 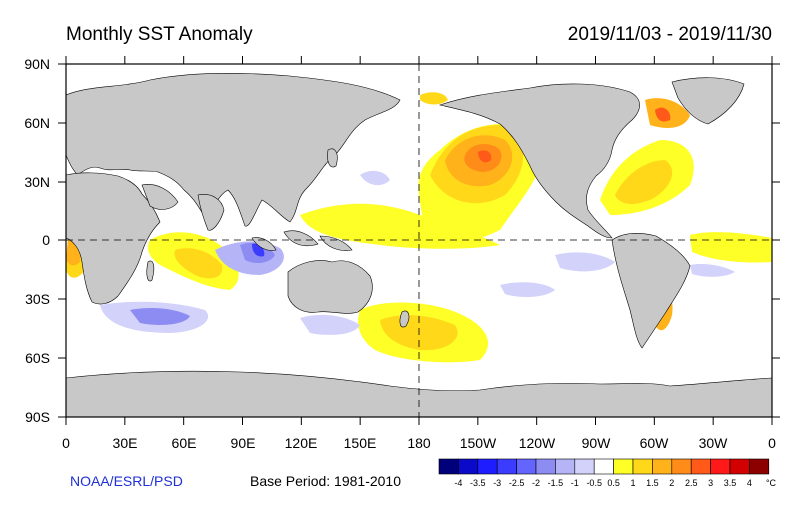 I want to click on lat-label: 0, so click(x=46, y=240).